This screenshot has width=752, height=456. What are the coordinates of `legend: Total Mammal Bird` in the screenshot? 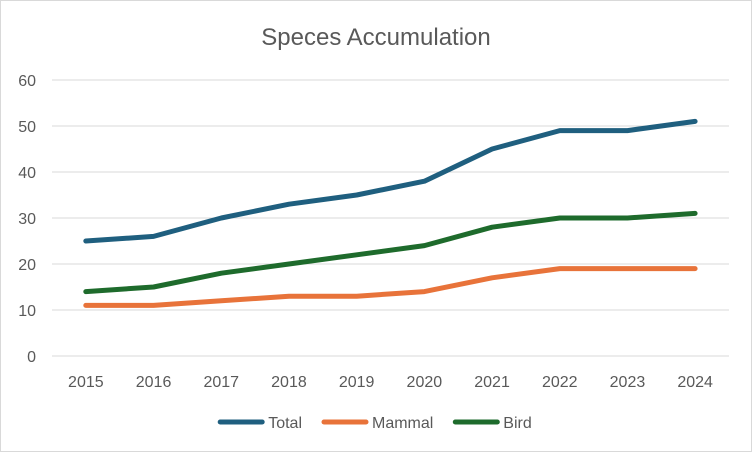 It's located at (374, 423).